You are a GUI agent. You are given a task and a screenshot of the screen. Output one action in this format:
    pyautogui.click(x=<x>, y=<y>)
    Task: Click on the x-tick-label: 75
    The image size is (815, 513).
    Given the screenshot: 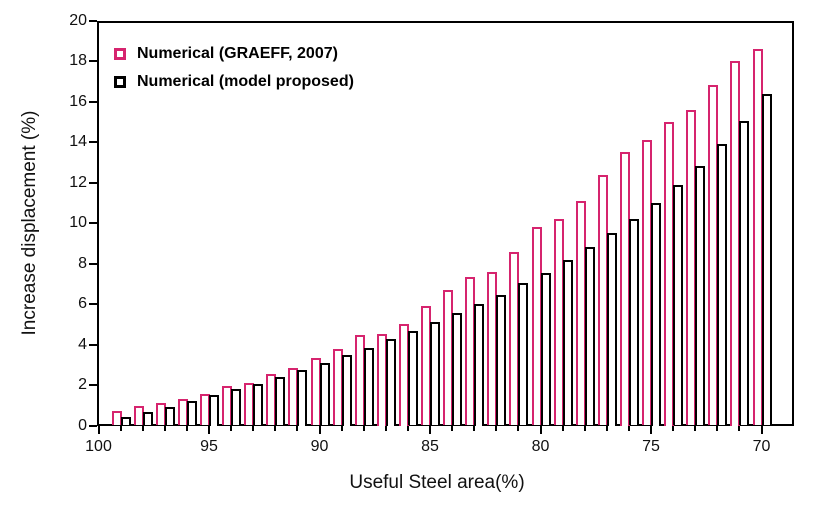 What is the action you would take?
    pyautogui.click(x=651, y=446)
    